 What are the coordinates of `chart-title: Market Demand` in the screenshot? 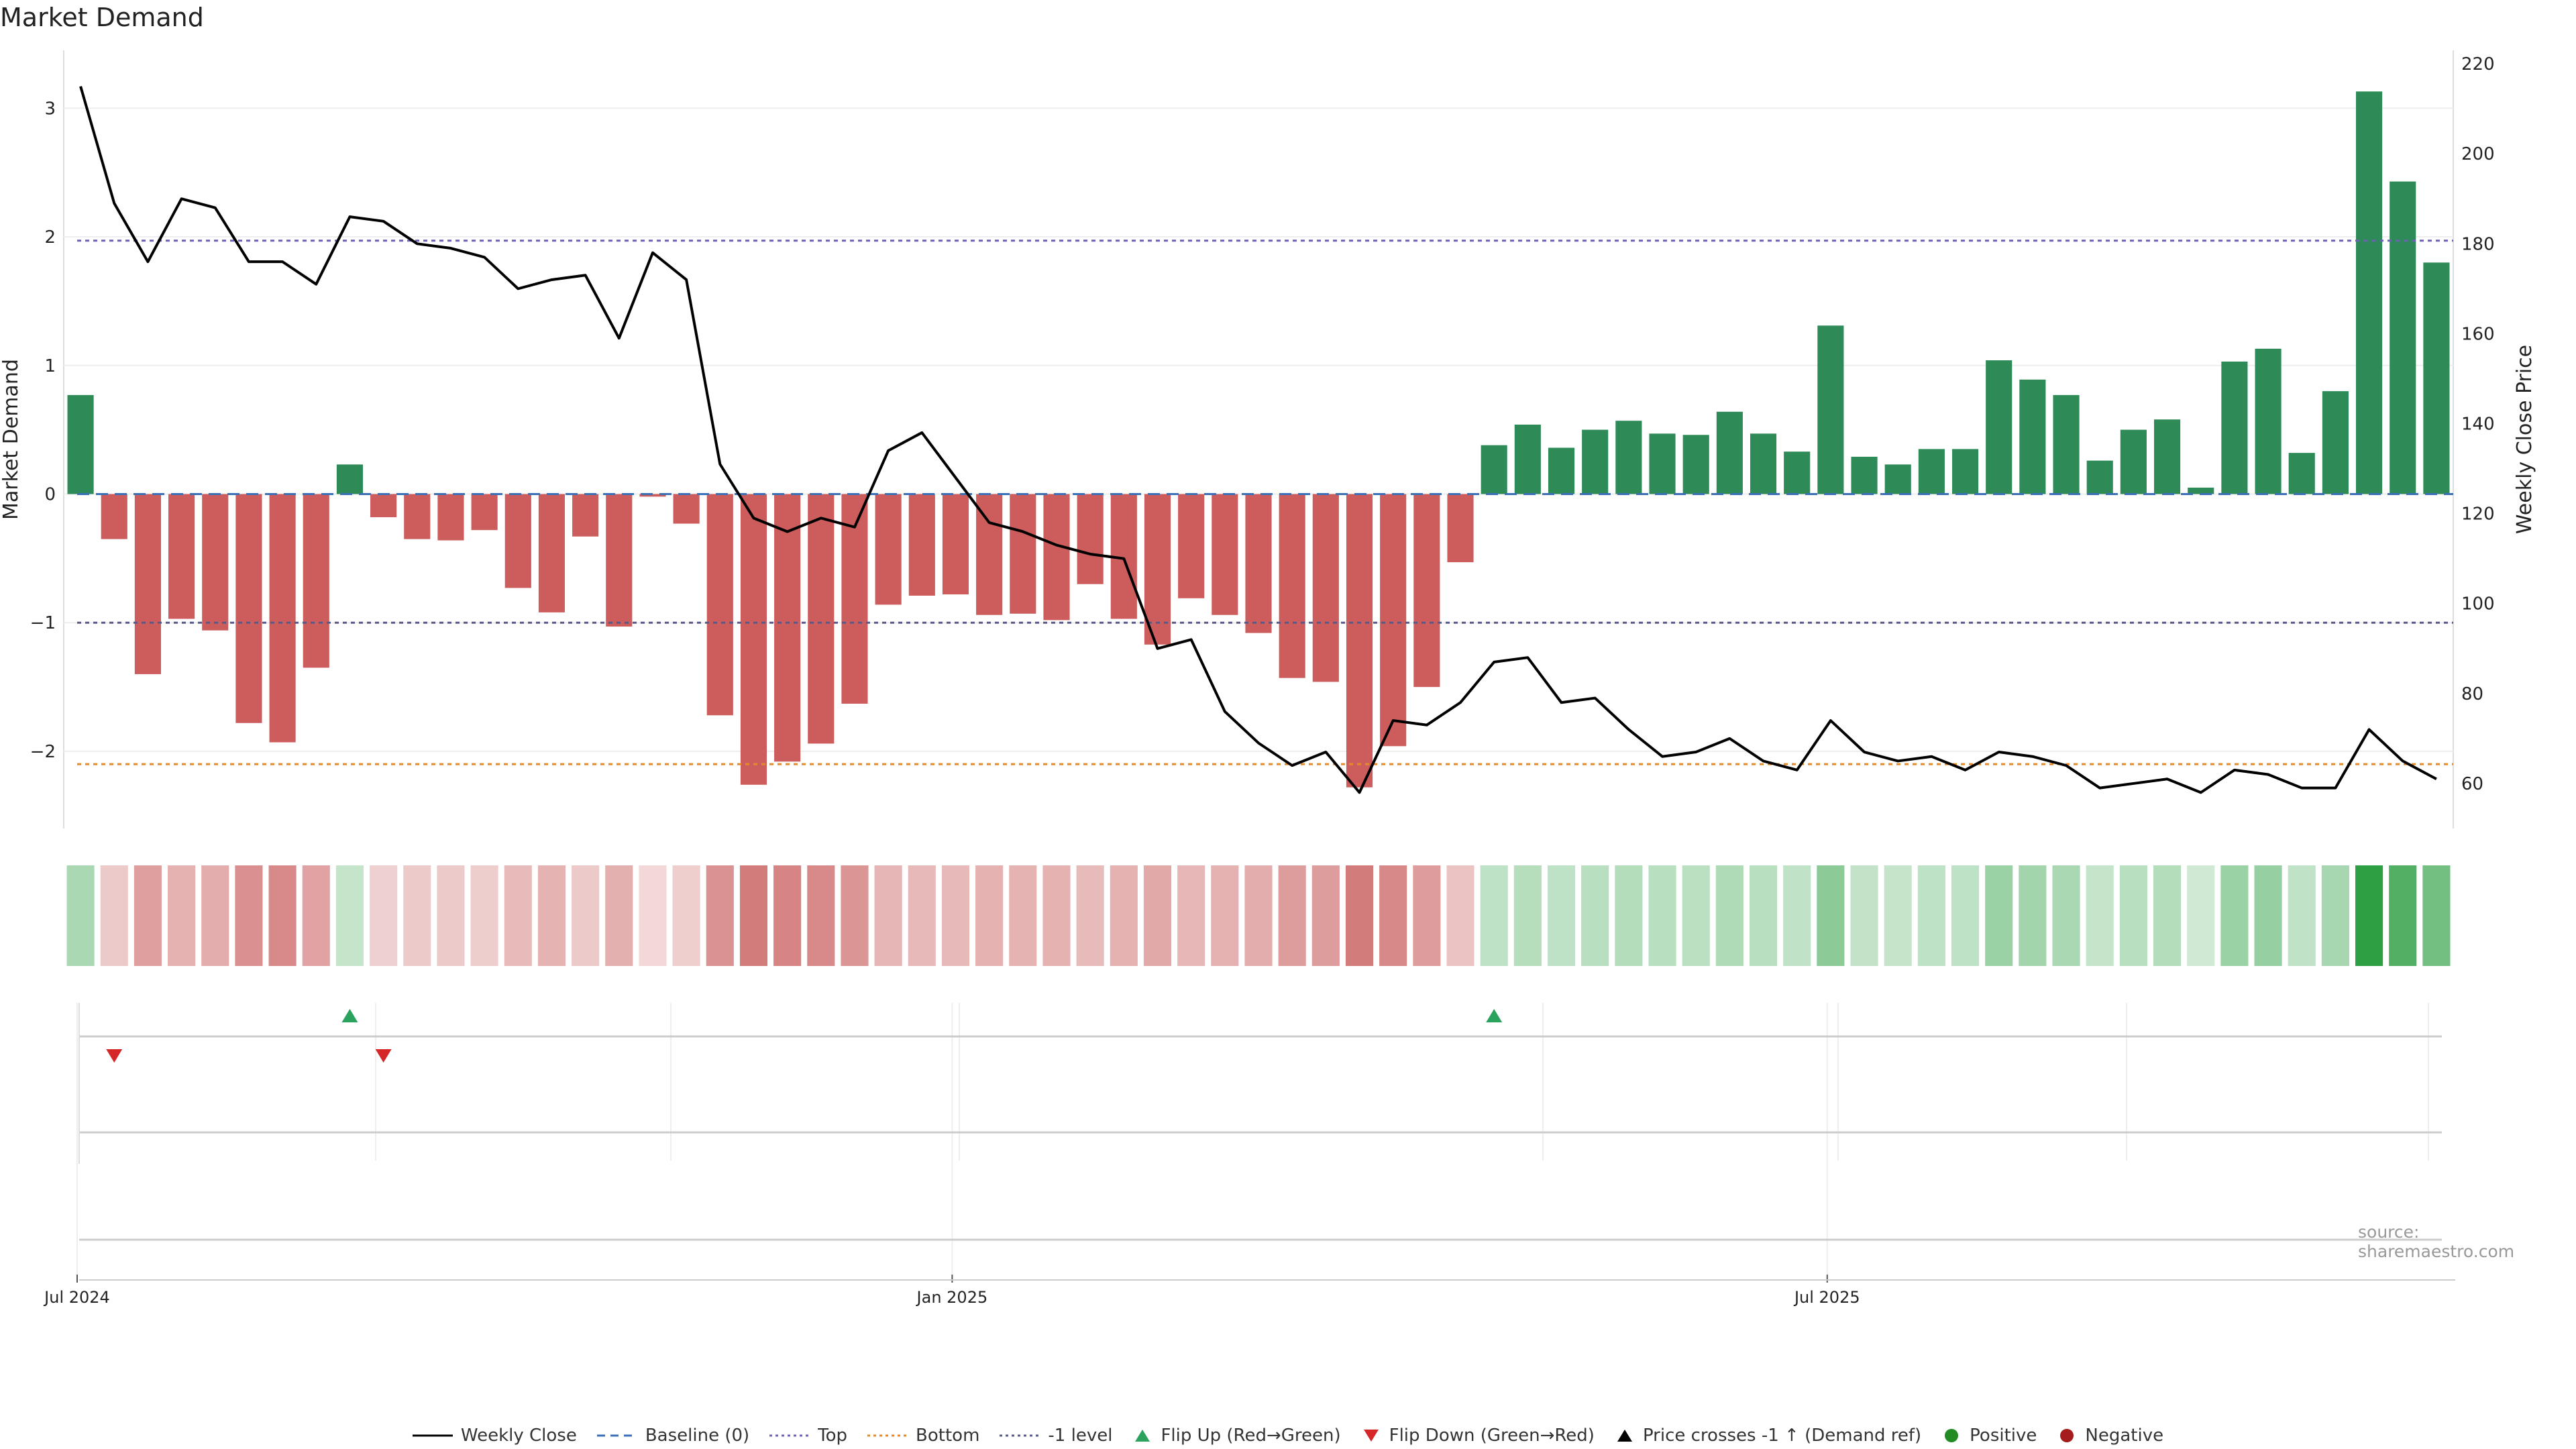 It's located at (102, 17).